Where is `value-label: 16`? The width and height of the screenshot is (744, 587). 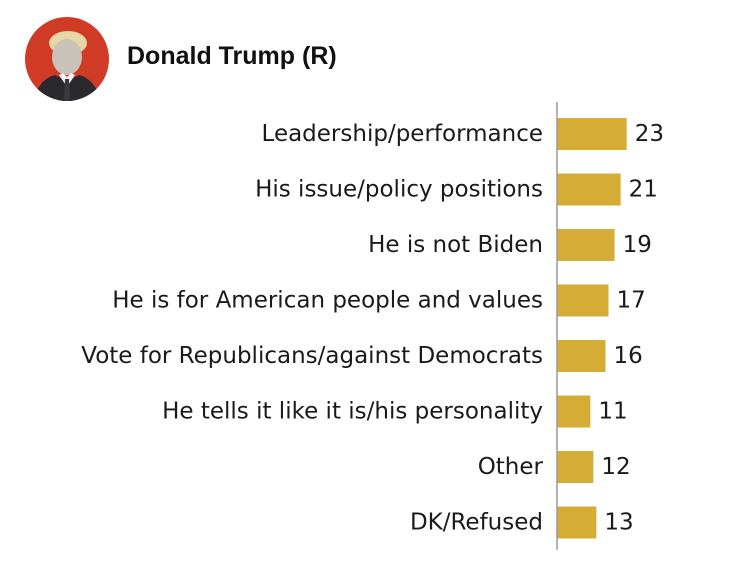
value-label: 16 is located at coordinates (627, 356).